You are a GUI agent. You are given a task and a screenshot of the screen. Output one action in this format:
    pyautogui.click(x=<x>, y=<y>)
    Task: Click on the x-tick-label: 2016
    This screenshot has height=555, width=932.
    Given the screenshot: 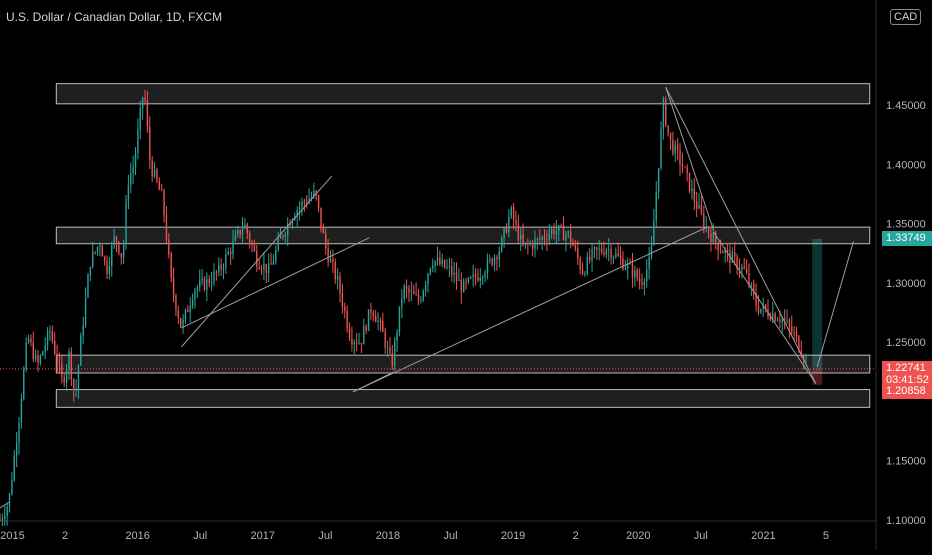 What is the action you would take?
    pyautogui.click(x=137, y=536)
    